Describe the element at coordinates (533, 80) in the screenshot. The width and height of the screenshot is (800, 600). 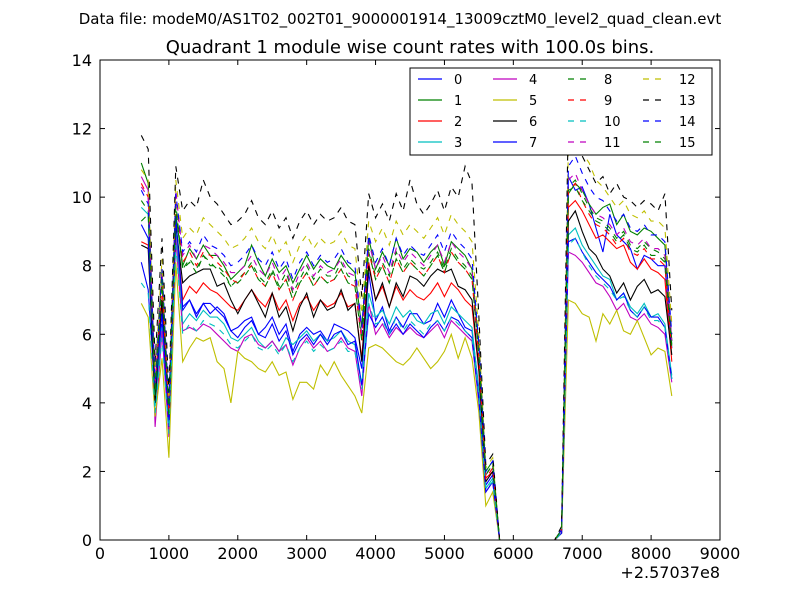
I see `legend-label-4: 4` at that location.